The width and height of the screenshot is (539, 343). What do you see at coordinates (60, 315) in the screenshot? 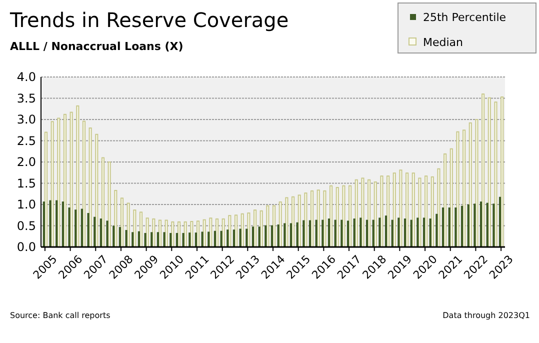
I see `source-note: Source: Bank call reports` at bounding box center [60, 315].